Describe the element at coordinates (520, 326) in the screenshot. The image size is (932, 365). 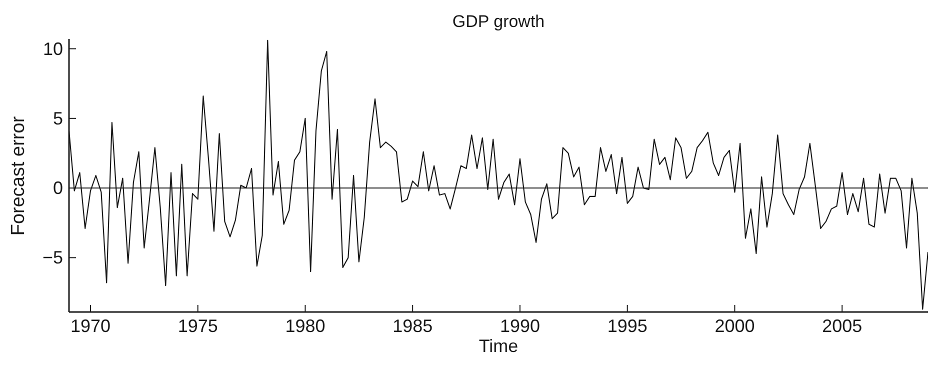
I see `x-tick-label: 1990` at that location.